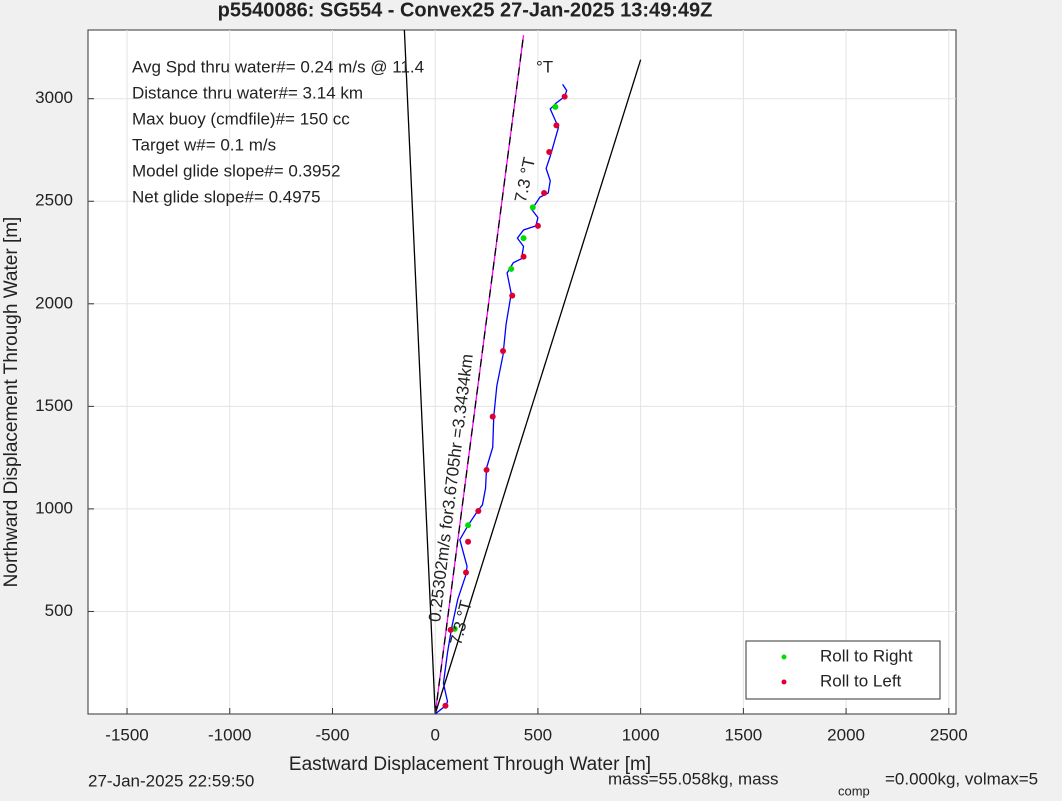 This screenshot has height=801, width=1062. I want to click on footer: comp, so click(854, 790).